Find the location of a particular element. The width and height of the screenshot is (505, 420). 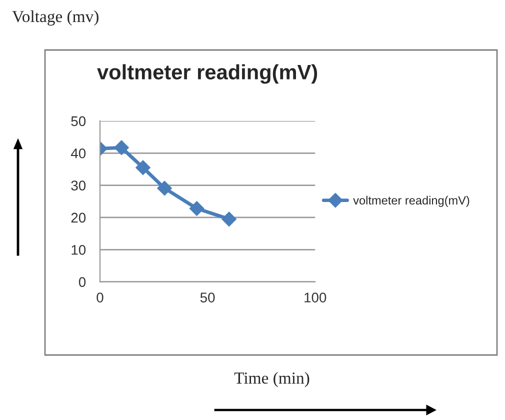

x-tick-label: 0 is located at coordinates (100, 297).